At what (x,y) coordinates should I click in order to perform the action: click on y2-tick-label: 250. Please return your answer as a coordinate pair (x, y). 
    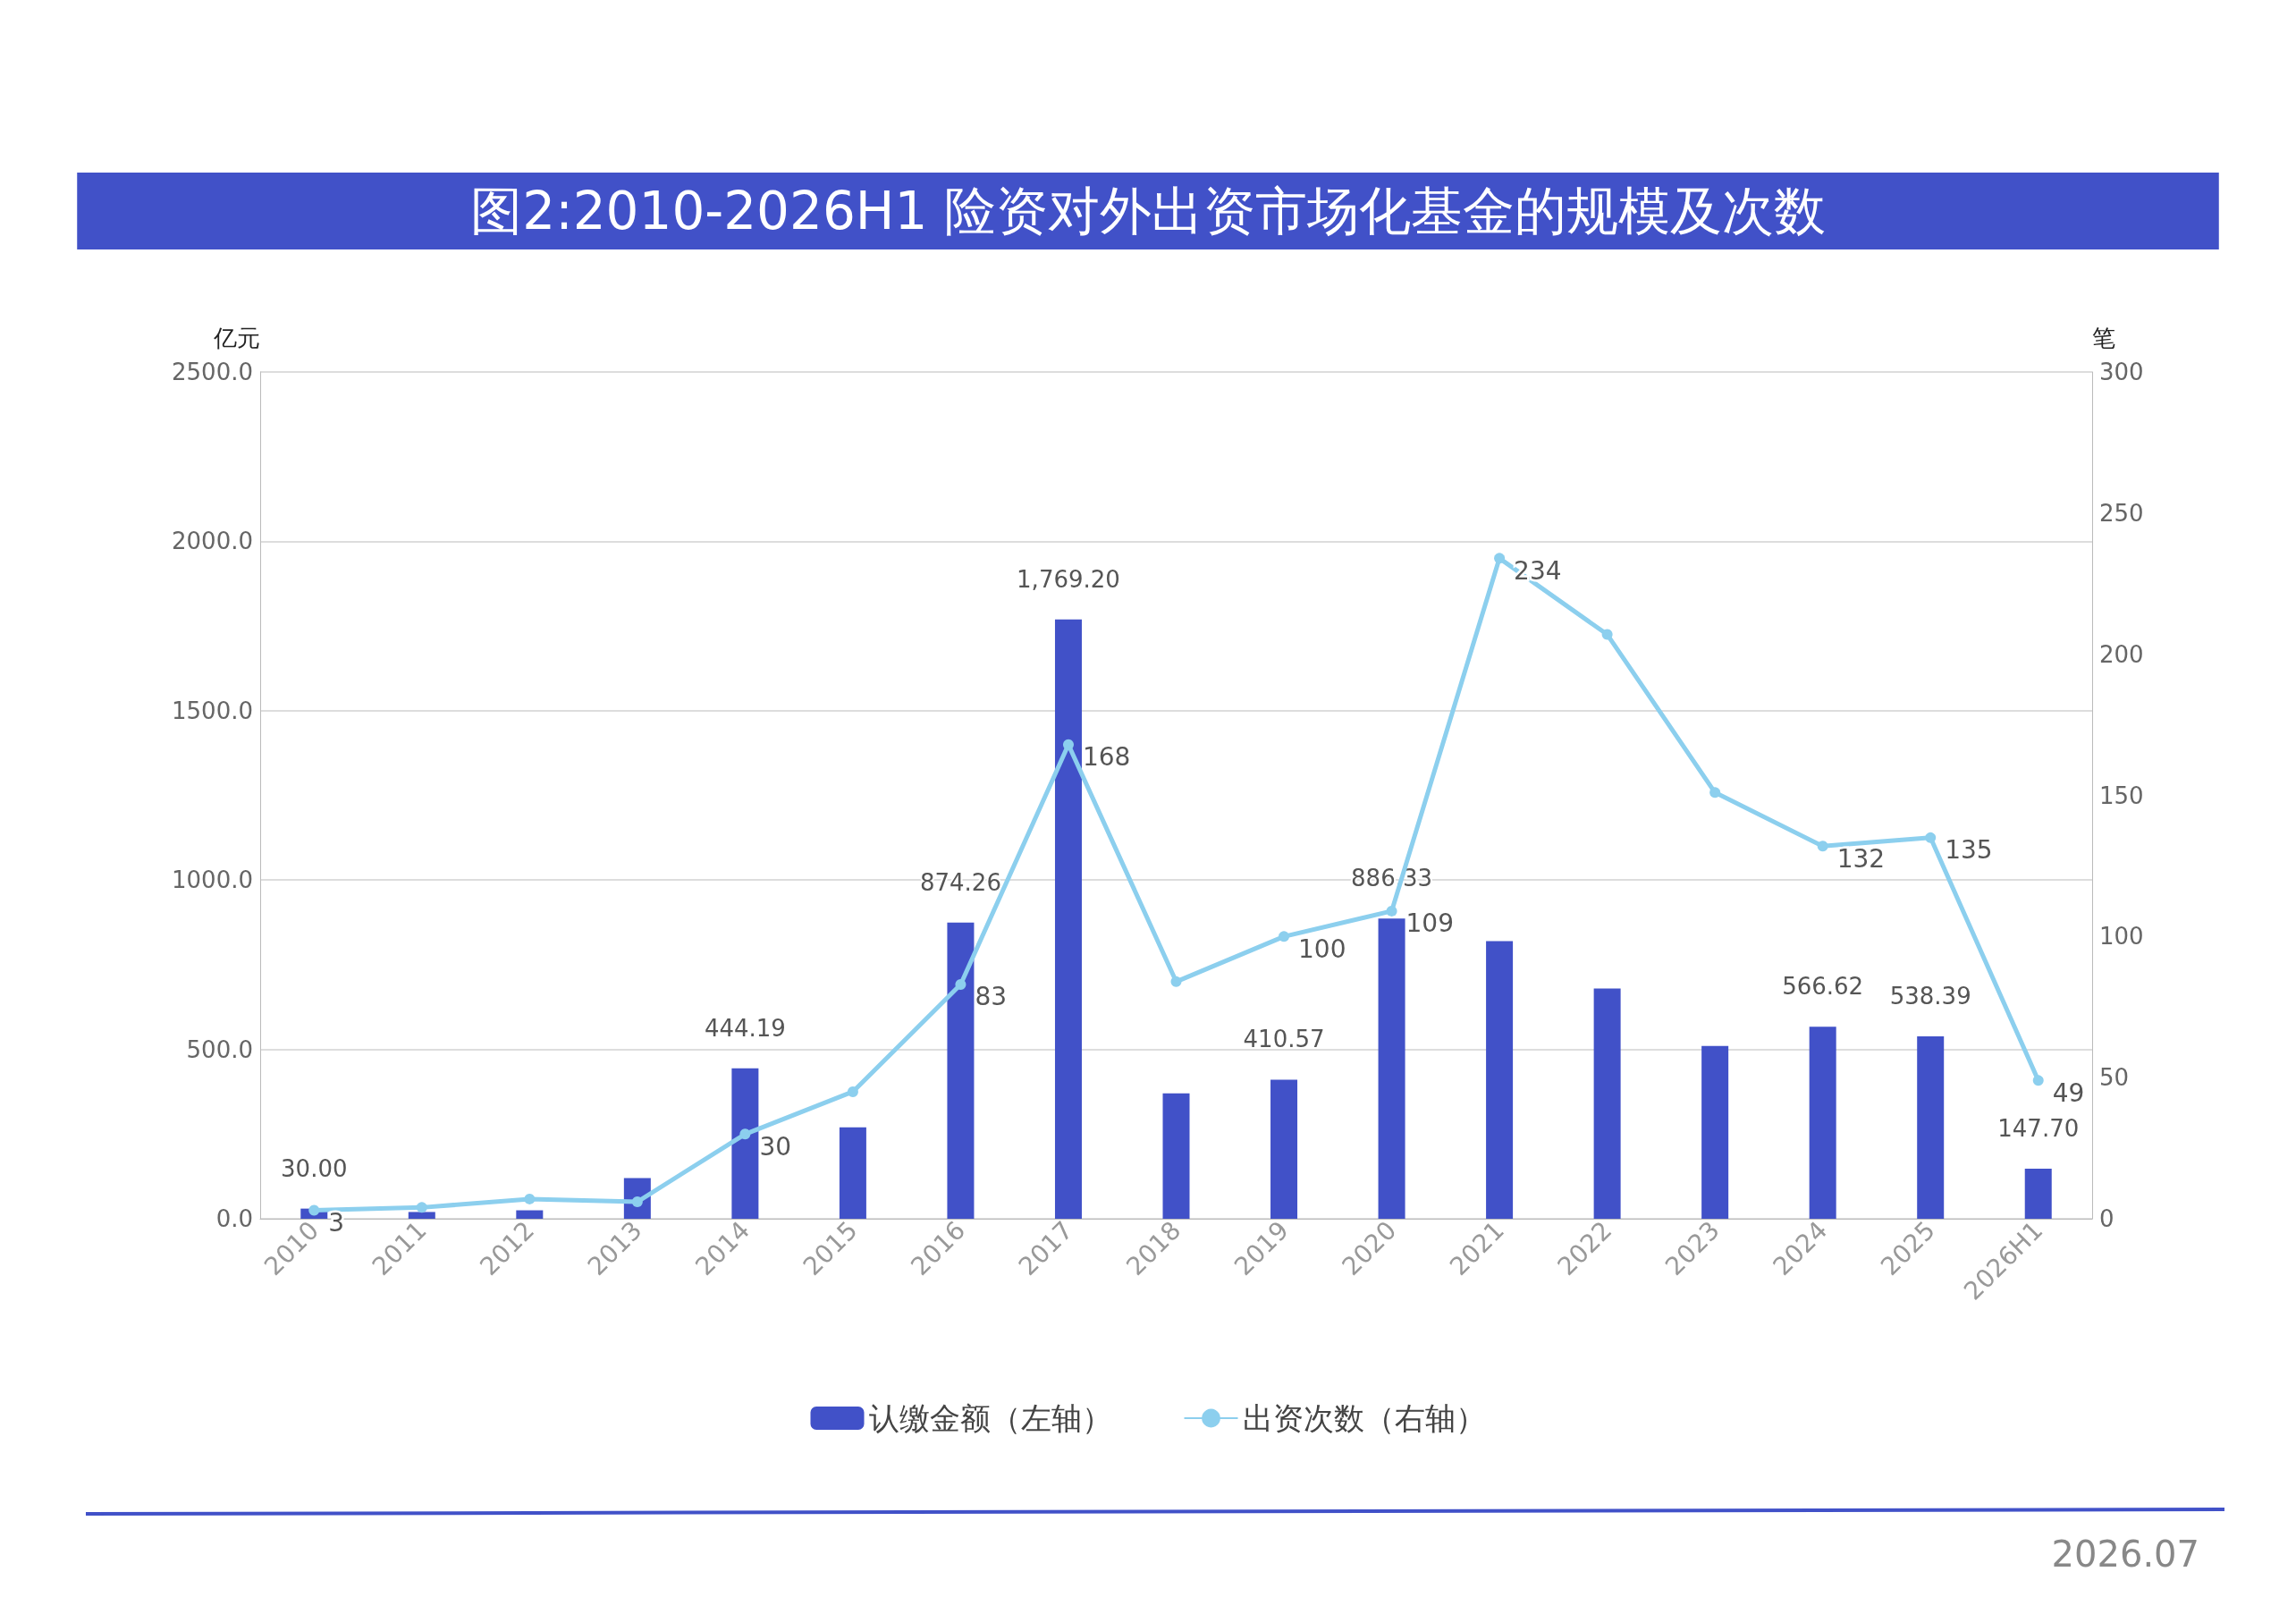
    Looking at the image, I should click on (2121, 513).